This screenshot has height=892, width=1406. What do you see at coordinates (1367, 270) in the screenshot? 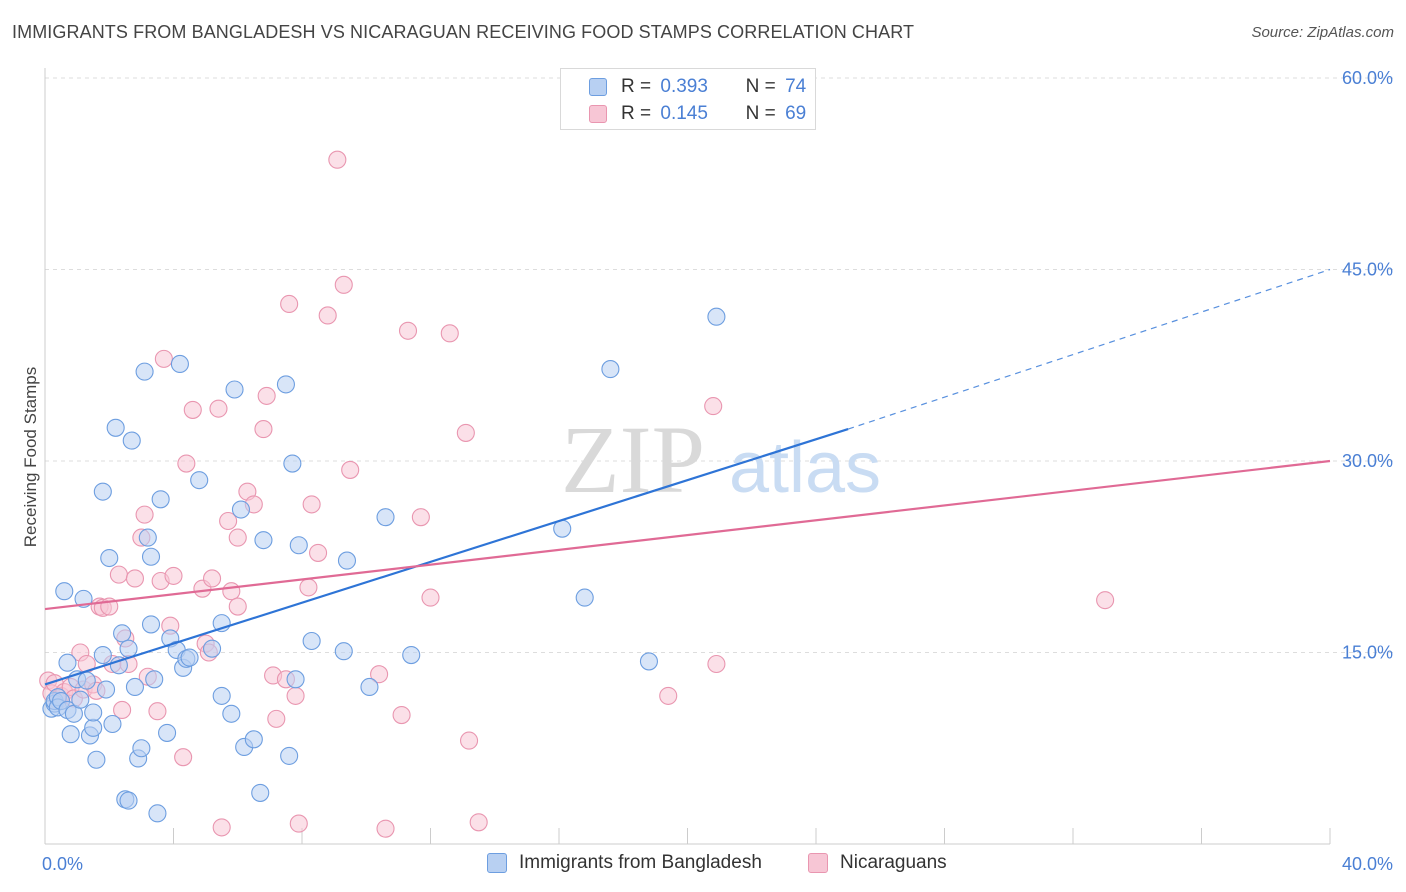
I see `y-tick-label: 45.0%` at bounding box center [1367, 270].